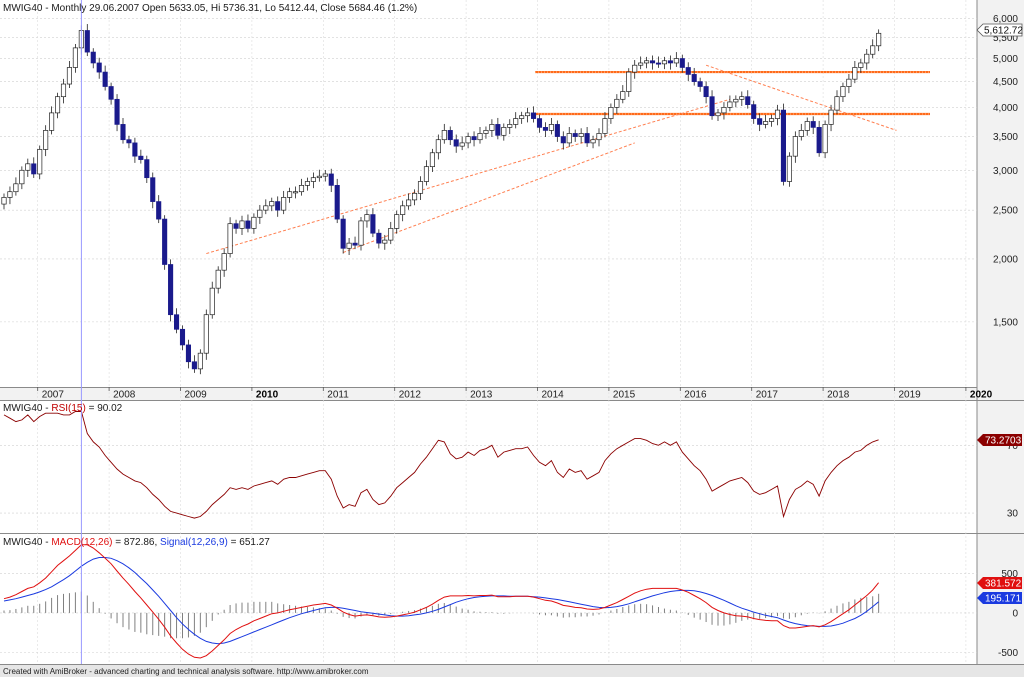  I want to click on price-tick-label: 5,500, so click(1005, 38).